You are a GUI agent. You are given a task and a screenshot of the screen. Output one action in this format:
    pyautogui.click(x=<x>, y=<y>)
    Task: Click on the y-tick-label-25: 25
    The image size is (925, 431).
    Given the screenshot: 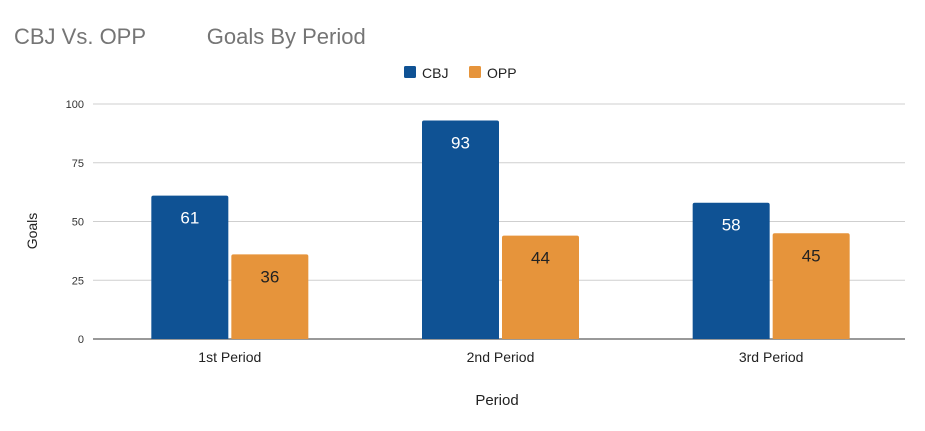 What is the action you would take?
    pyautogui.click(x=78, y=281)
    